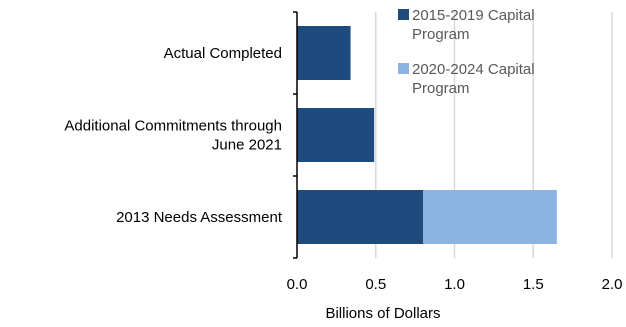 This screenshot has width=626, height=327. I want to click on x-tick-labels: 0.0 0.5 1.0 1.5 2.0, so click(455, 284).